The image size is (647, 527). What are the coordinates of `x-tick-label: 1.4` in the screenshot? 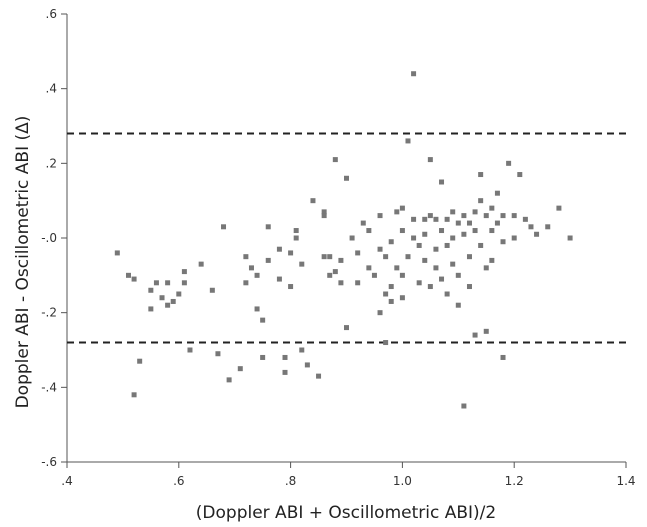 It's located at (625, 481).